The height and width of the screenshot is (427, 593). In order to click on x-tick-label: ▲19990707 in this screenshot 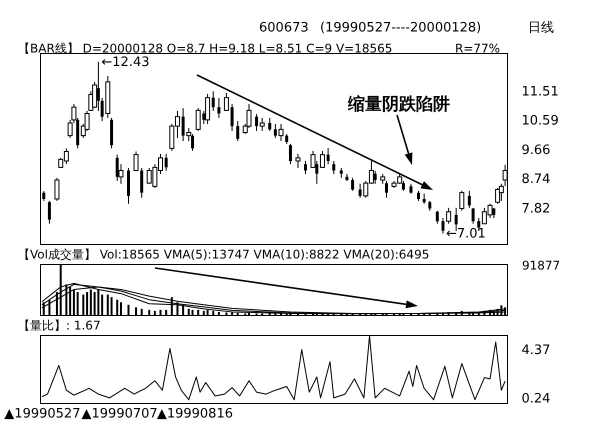, I will do `click(120, 414)`.